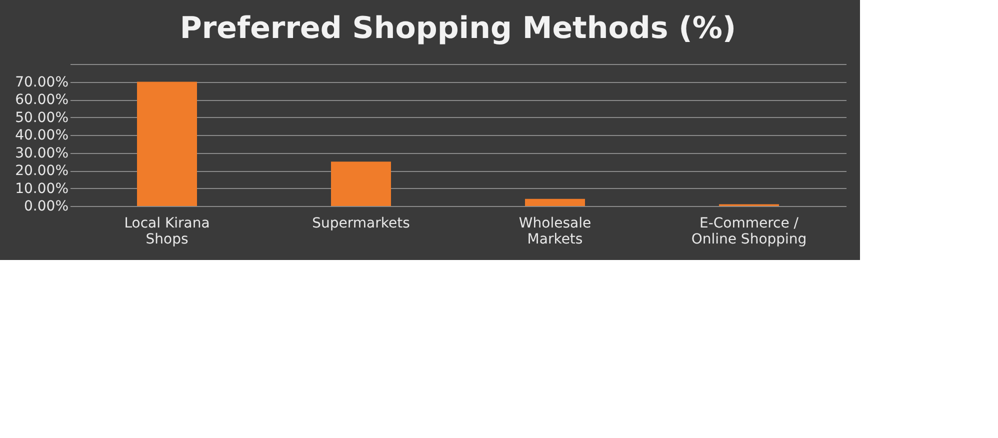  What do you see at coordinates (41, 171) in the screenshot?
I see `y-tick-label: 20.00%` at bounding box center [41, 171].